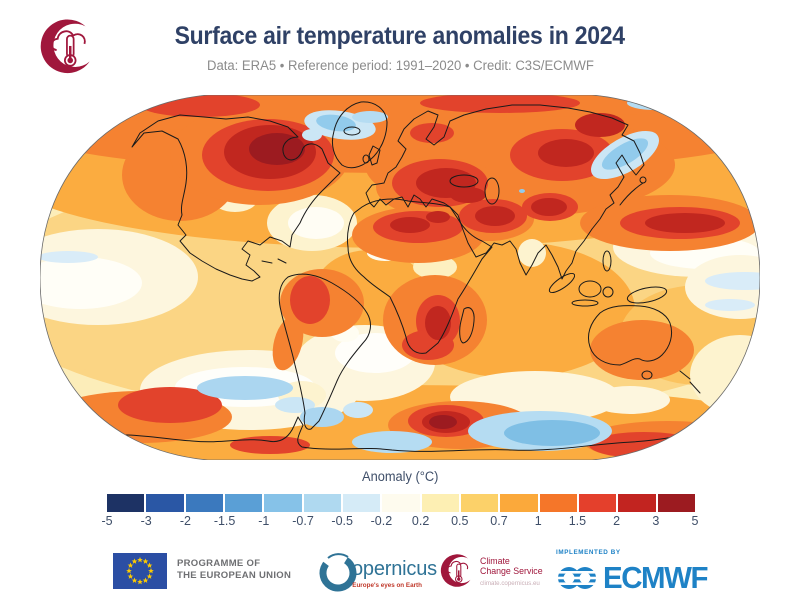  Describe the element at coordinates (399, 522) in the screenshot. I see `colorbar-ticks: -5 -3 -2 -1.5 -1 -0.7 -0.5 -0.2 0.2 0.5 0.7 1 1.5 2 3 5` at that location.